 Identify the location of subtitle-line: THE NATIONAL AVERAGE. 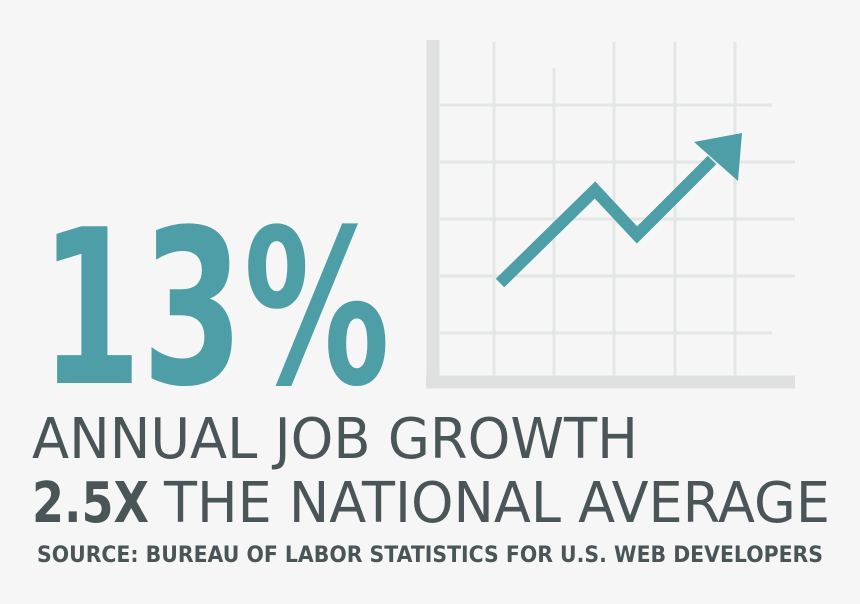
(496, 503).